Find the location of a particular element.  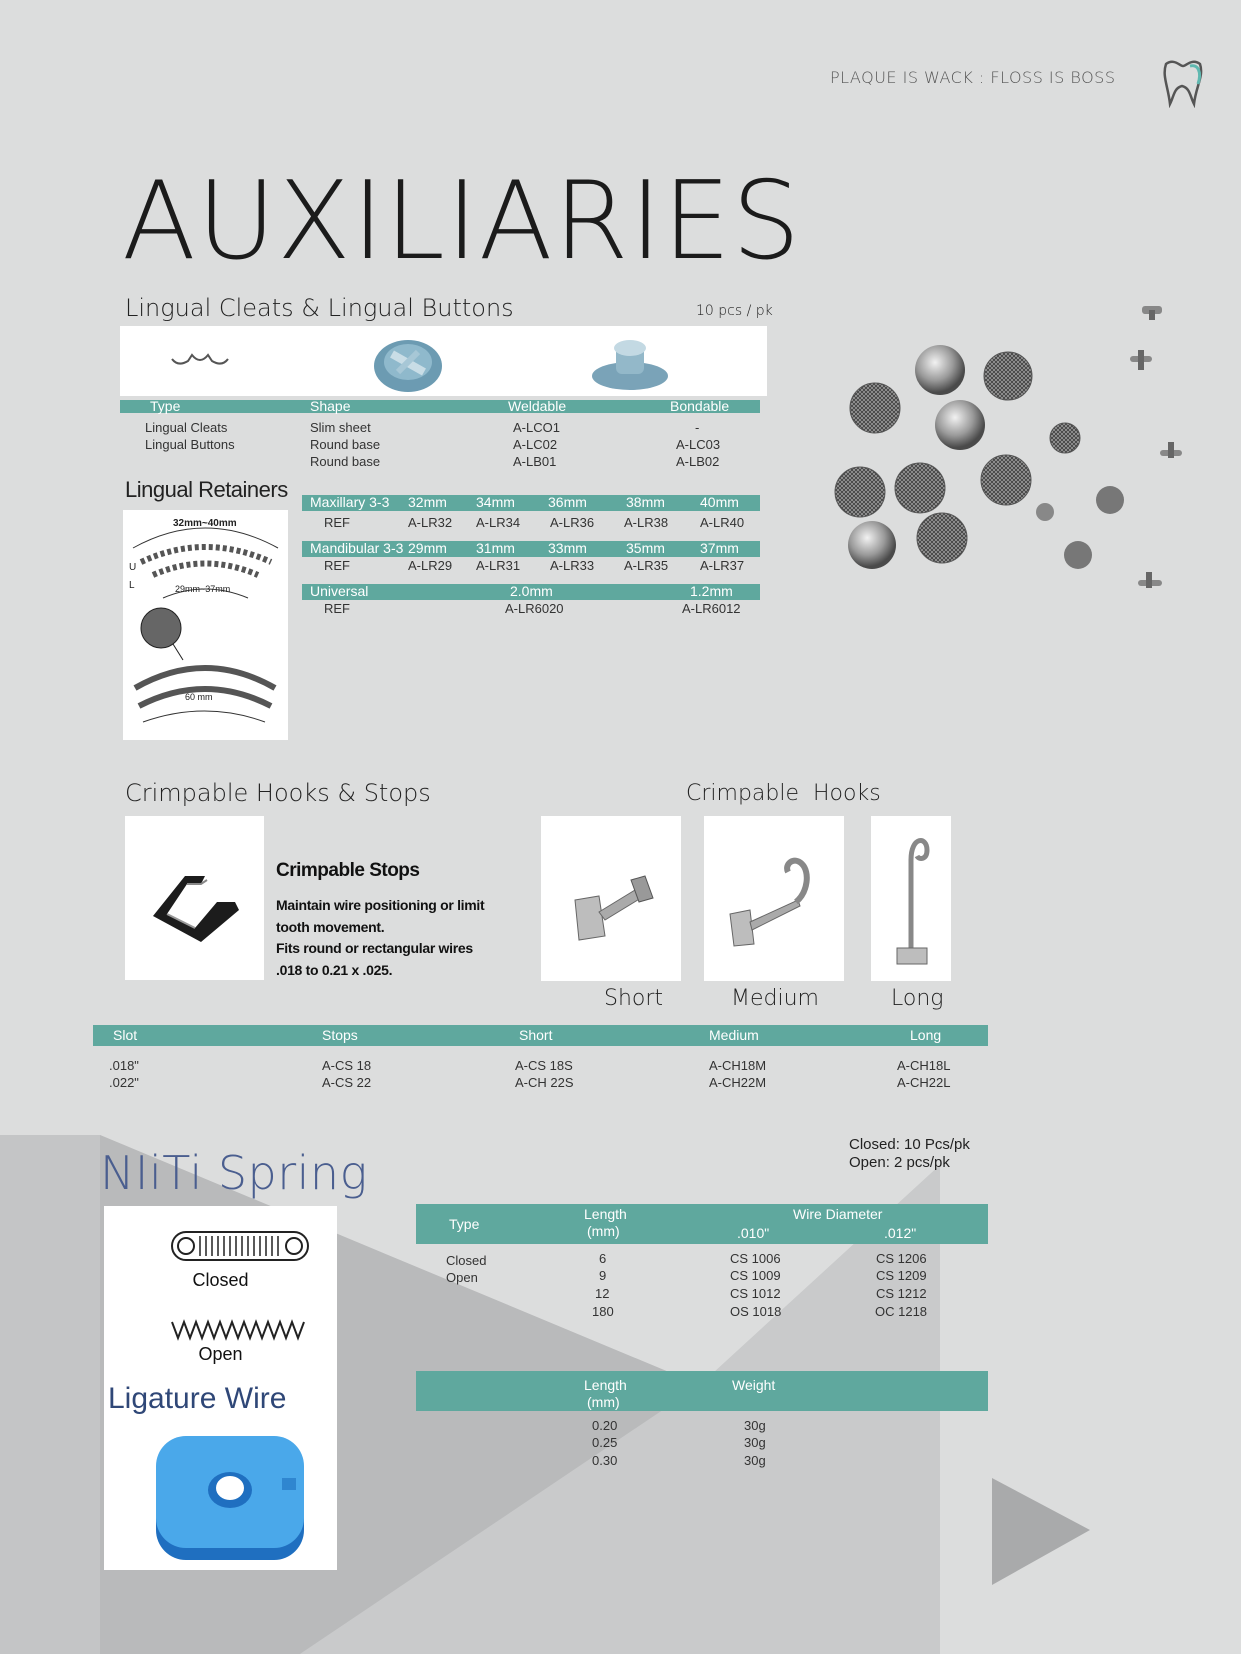

long-hook-image is located at coordinates (911, 898).